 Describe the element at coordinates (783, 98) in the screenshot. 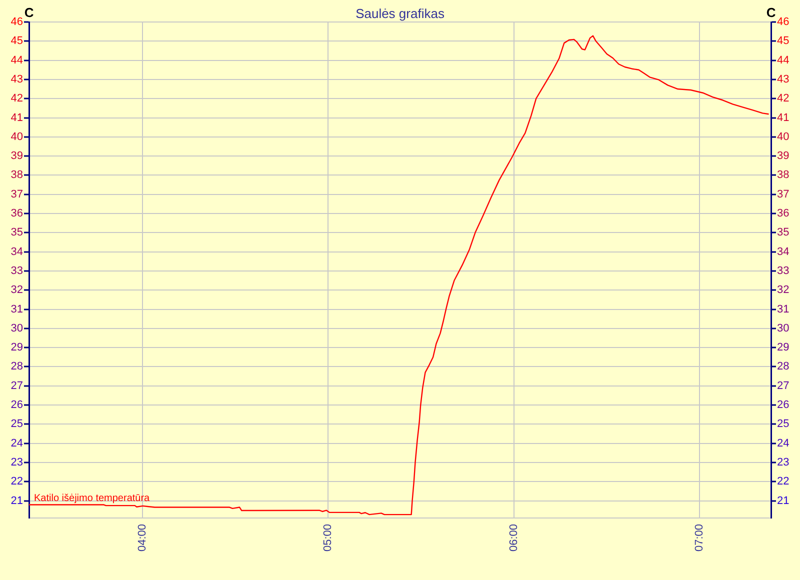

I see `y2-tick-label: 42` at that location.